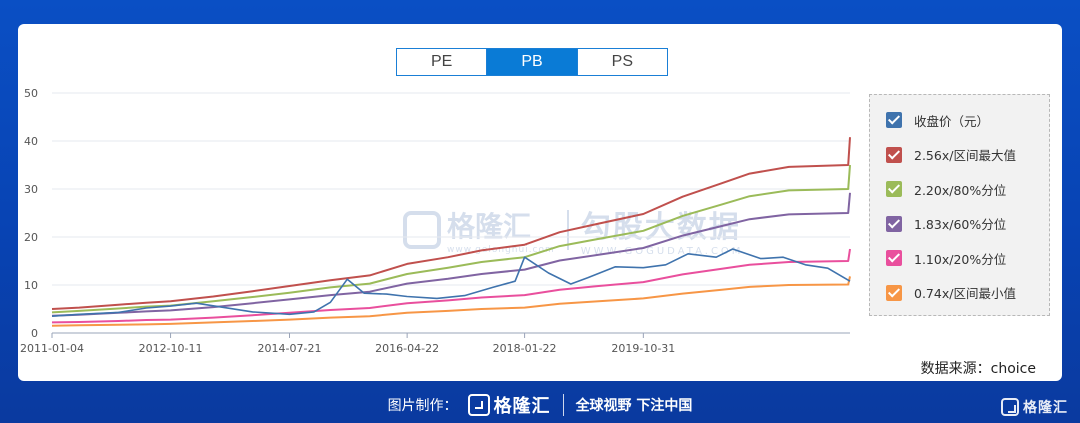  I want to click on footer-logo: 格隆汇, so click(509, 405).